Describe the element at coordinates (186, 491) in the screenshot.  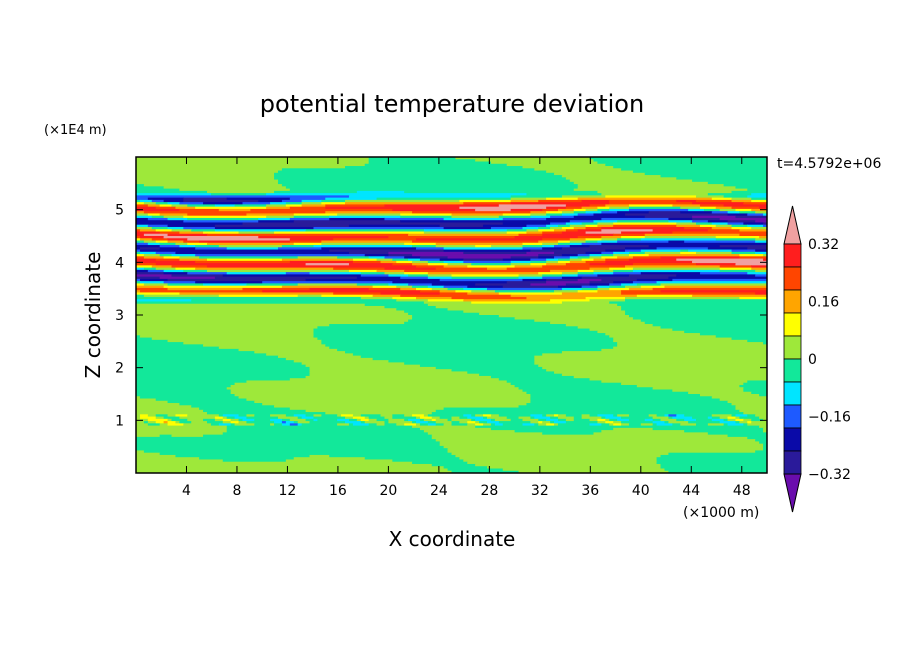
I see `x-tick-label: 4` at that location.